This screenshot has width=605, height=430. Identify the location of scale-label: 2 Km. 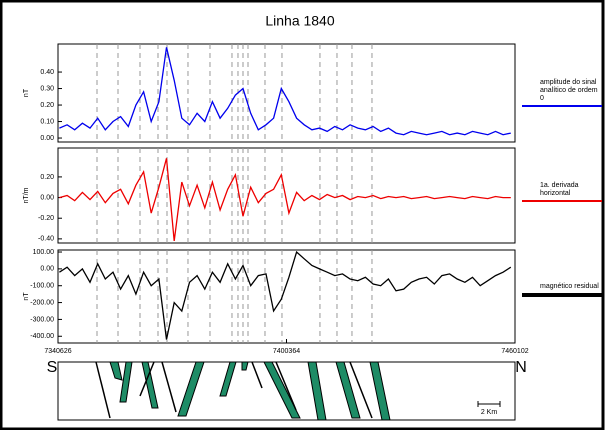
(489, 412).